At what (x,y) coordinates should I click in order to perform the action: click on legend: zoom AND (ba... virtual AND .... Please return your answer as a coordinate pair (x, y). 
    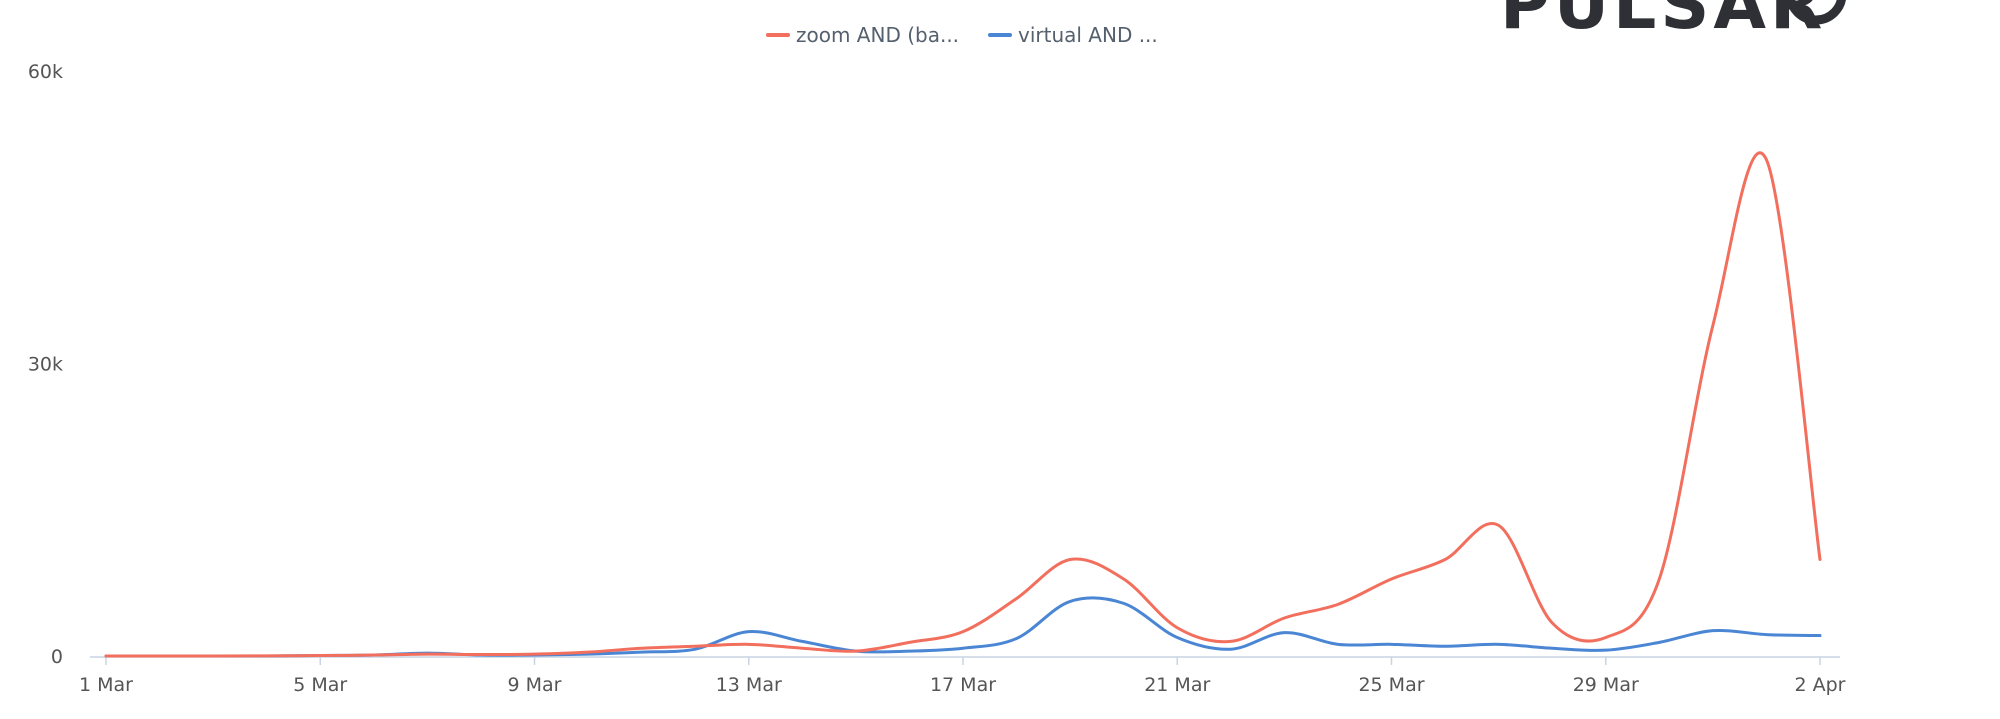
    Looking at the image, I should click on (962, 35).